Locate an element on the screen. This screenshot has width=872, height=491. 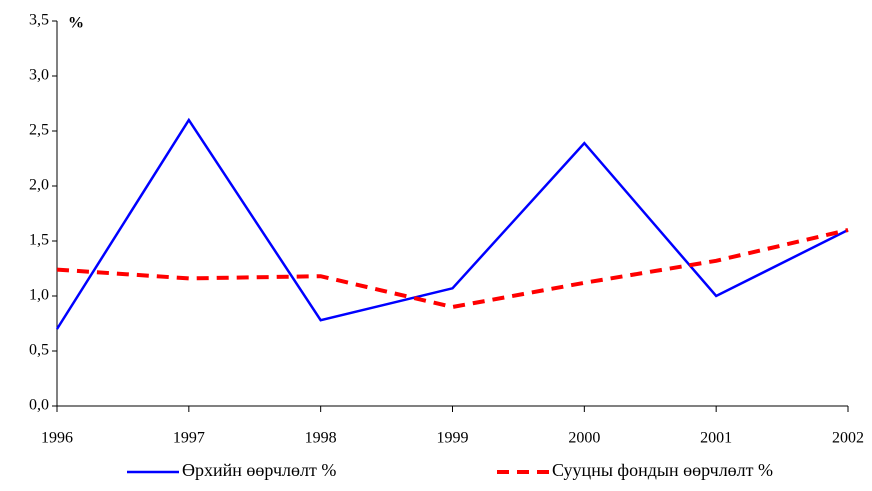
x-tick-label: 1996 is located at coordinates (57, 438).